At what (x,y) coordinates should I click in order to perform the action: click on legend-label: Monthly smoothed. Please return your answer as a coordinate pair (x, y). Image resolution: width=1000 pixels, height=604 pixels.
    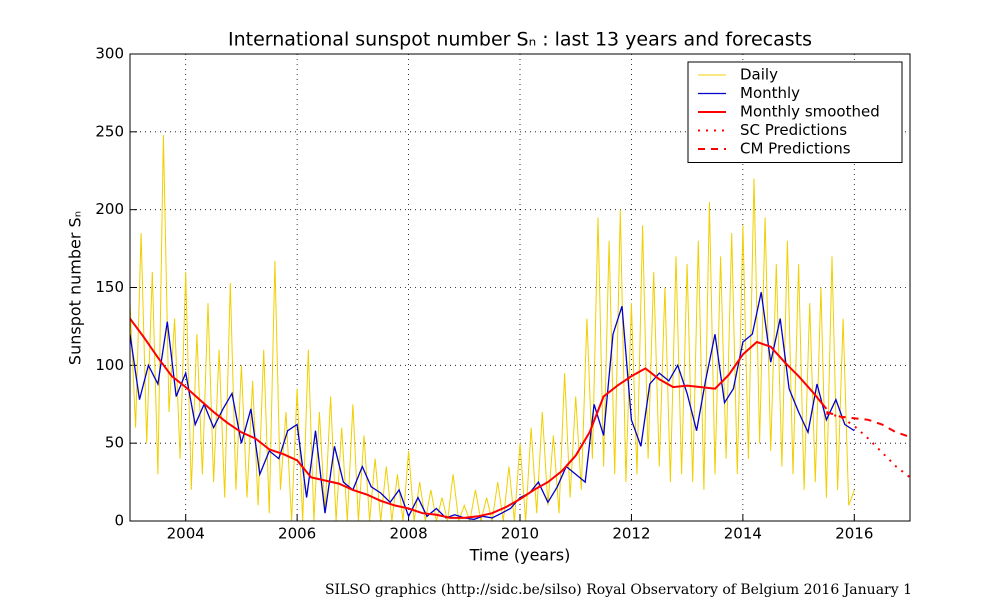
    Looking at the image, I should click on (810, 112).